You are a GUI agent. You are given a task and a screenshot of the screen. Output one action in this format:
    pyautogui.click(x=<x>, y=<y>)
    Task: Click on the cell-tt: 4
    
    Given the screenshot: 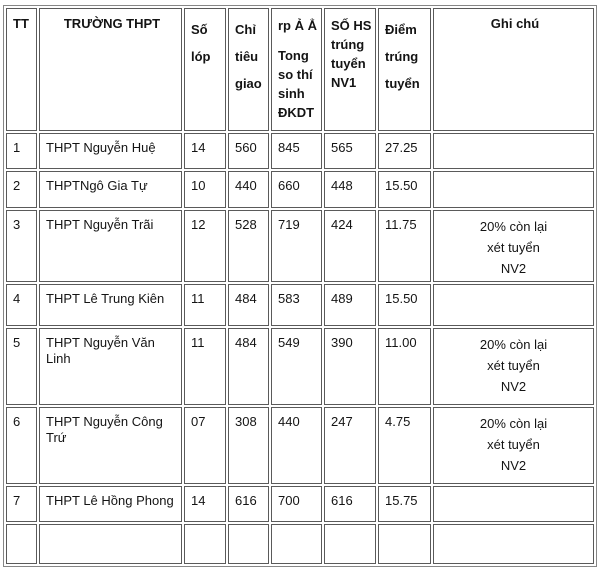 What is the action you would take?
    pyautogui.click(x=21, y=305)
    